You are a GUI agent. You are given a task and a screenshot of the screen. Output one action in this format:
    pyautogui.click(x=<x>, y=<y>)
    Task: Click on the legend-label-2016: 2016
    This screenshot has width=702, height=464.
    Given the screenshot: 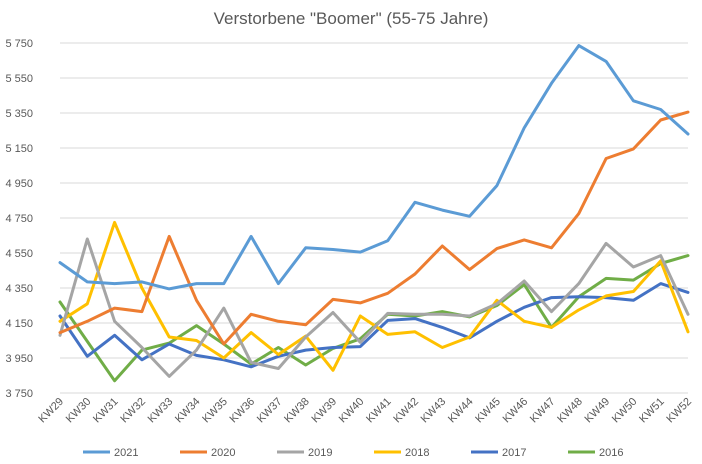 What is the action you would take?
    pyautogui.click(x=611, y=453)
    